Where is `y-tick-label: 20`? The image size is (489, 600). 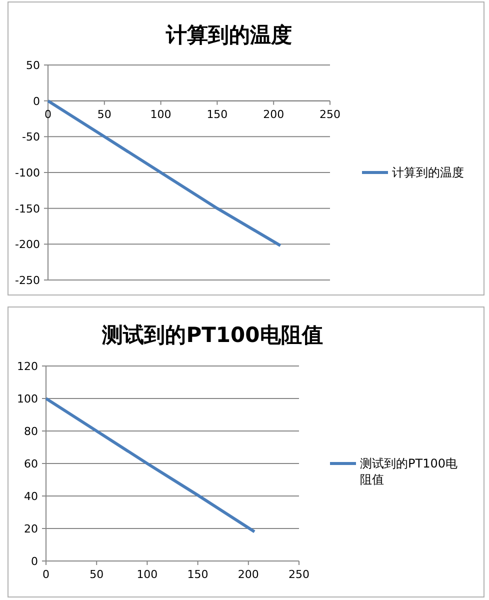
y-tick-label: 20 is located at coordinates (31, 529).